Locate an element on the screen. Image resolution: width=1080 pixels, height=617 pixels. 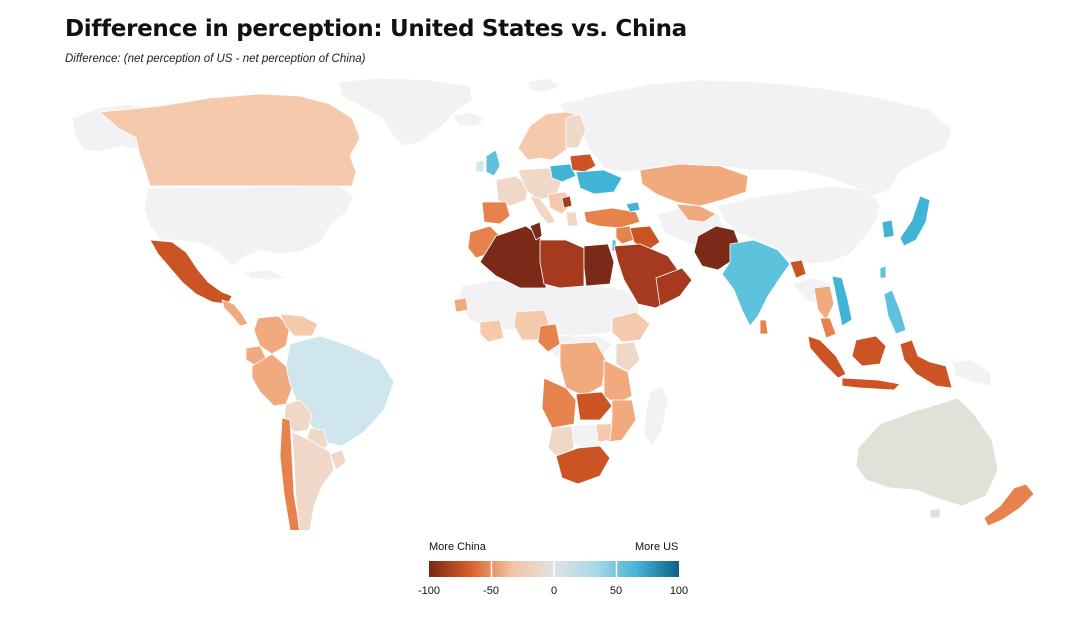
legend-color-bar is located at coordinates (554, 569).